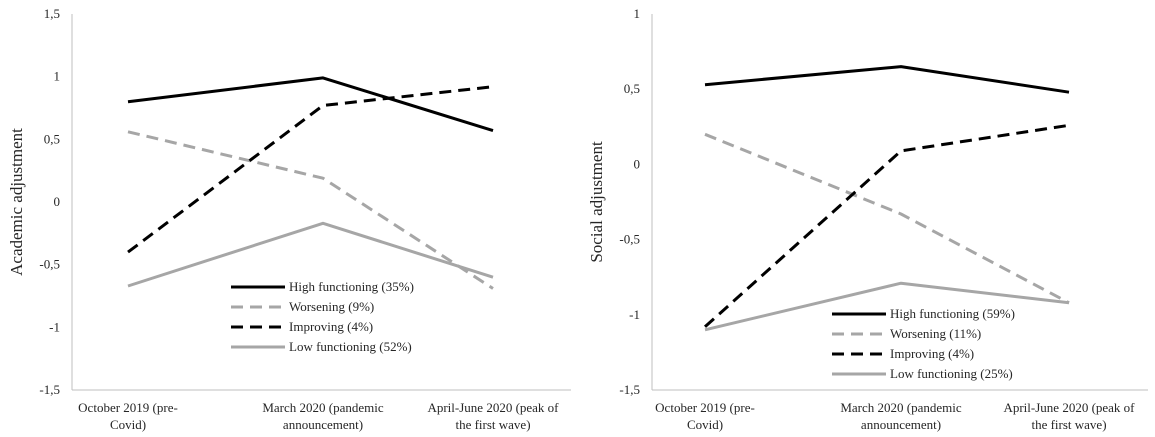 The image size is (1155, 437). I want to click on legend-label: Worsening (11%), so click(935, 333).